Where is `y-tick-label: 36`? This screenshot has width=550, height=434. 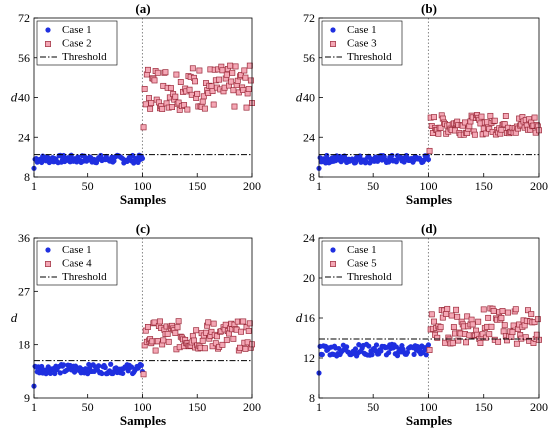 y-tick-label: 36 is located at coordinates (24, 238).